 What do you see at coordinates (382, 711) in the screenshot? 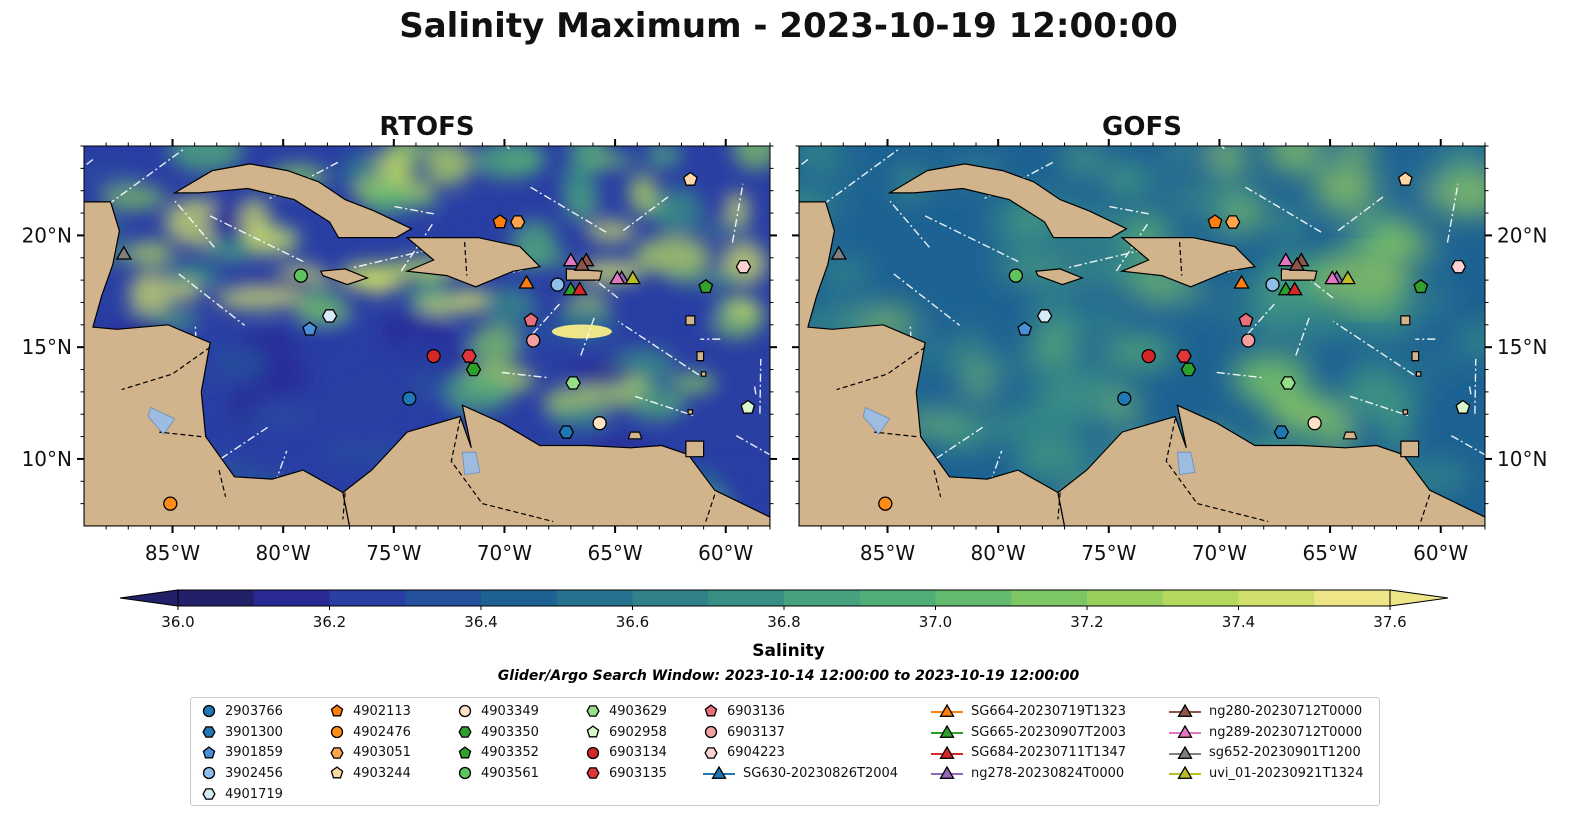
I see `legend-label: 4902113` at bounding box center [382, 711].